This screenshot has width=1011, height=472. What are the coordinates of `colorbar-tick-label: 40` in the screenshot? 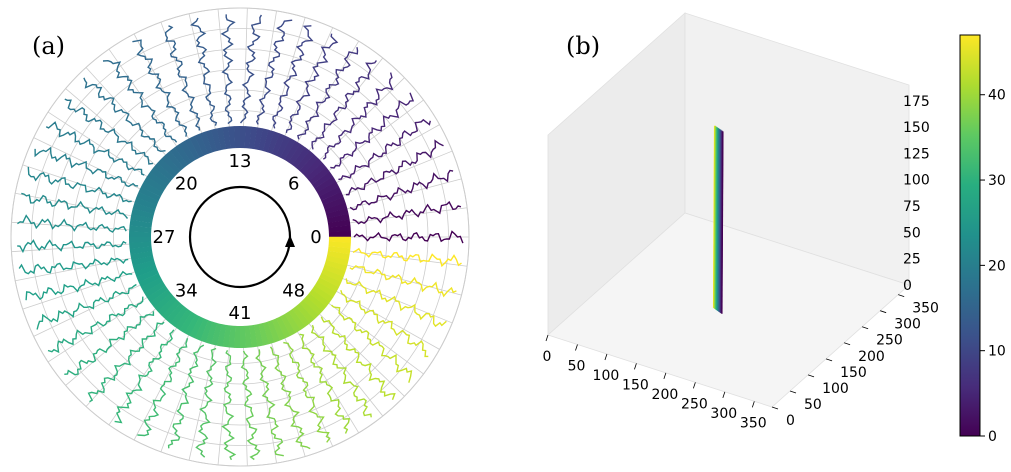 It's located at (997, 96).